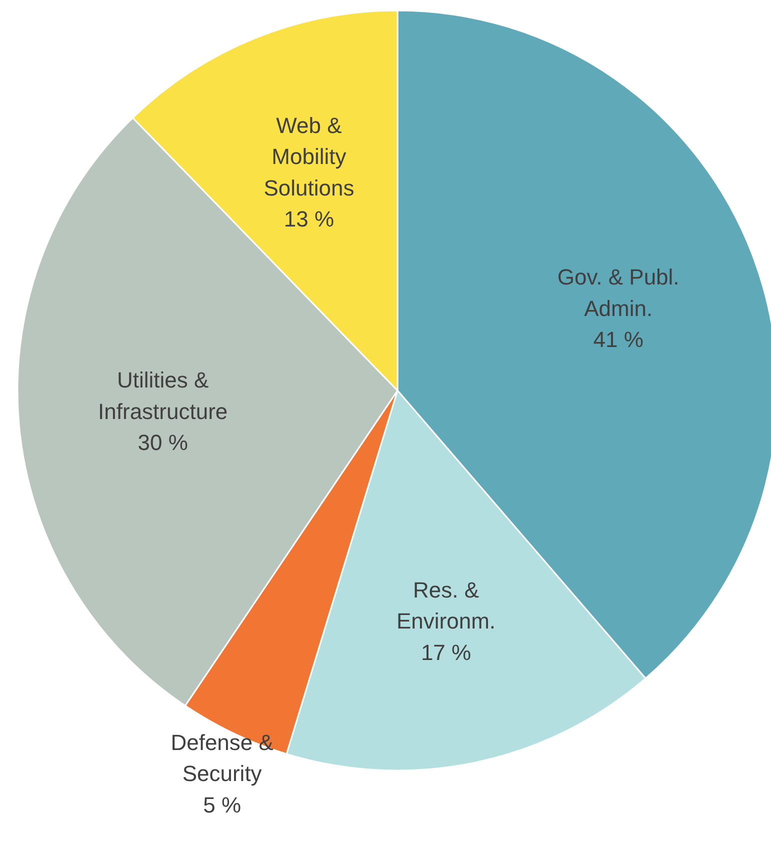  What do you see at coordinates (163, 443) in the screenshot?
I see `data-label: 30 %` at bounding box center [163, 443].